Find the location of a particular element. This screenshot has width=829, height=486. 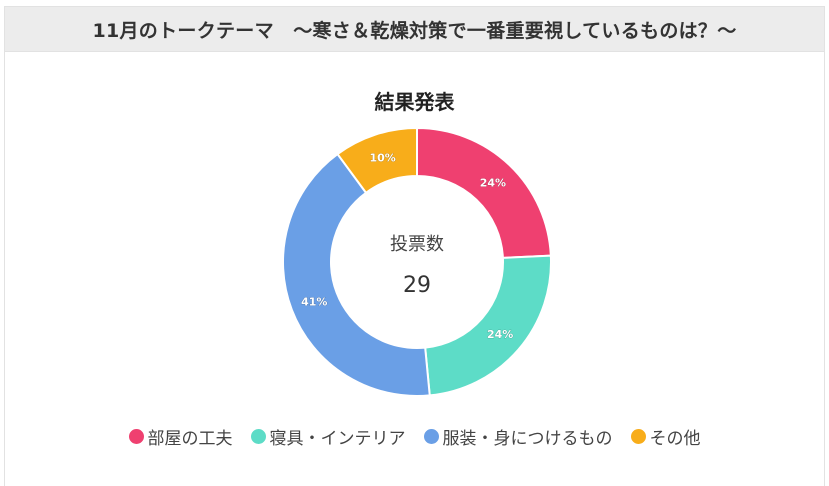

legend-item-1: 部屋の工夫 is located at coordinates (180, 436).